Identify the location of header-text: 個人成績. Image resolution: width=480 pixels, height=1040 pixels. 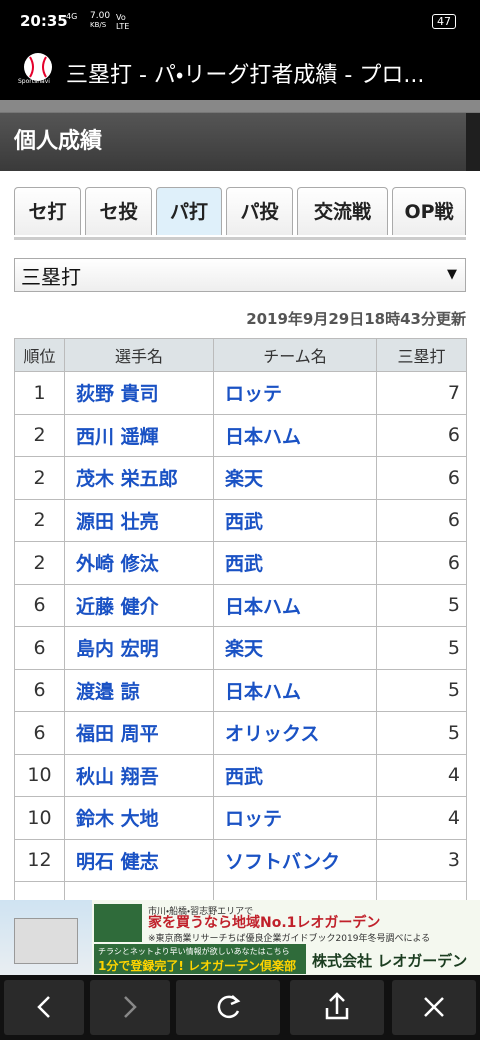
(58, 141).